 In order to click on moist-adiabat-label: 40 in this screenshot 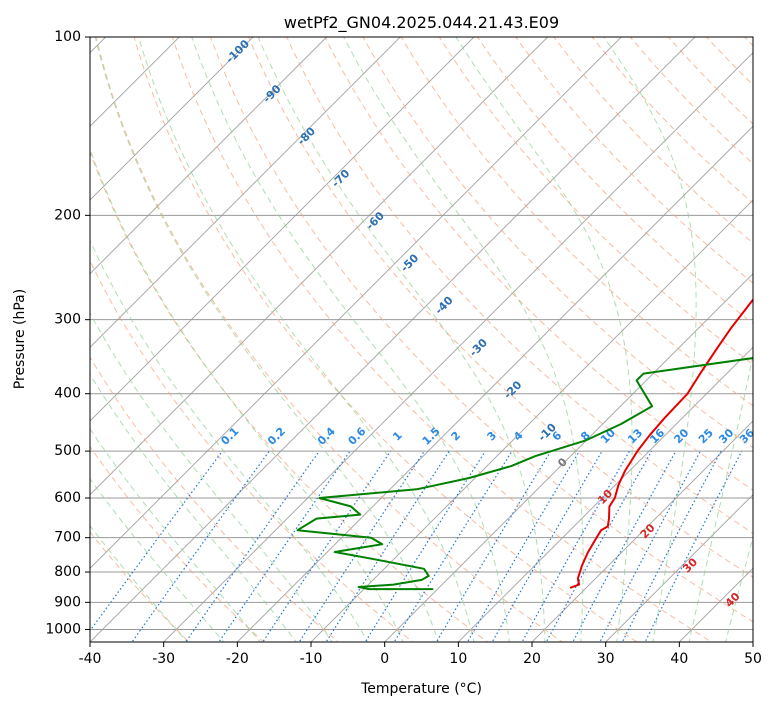, I will do `click(733, 600)`.